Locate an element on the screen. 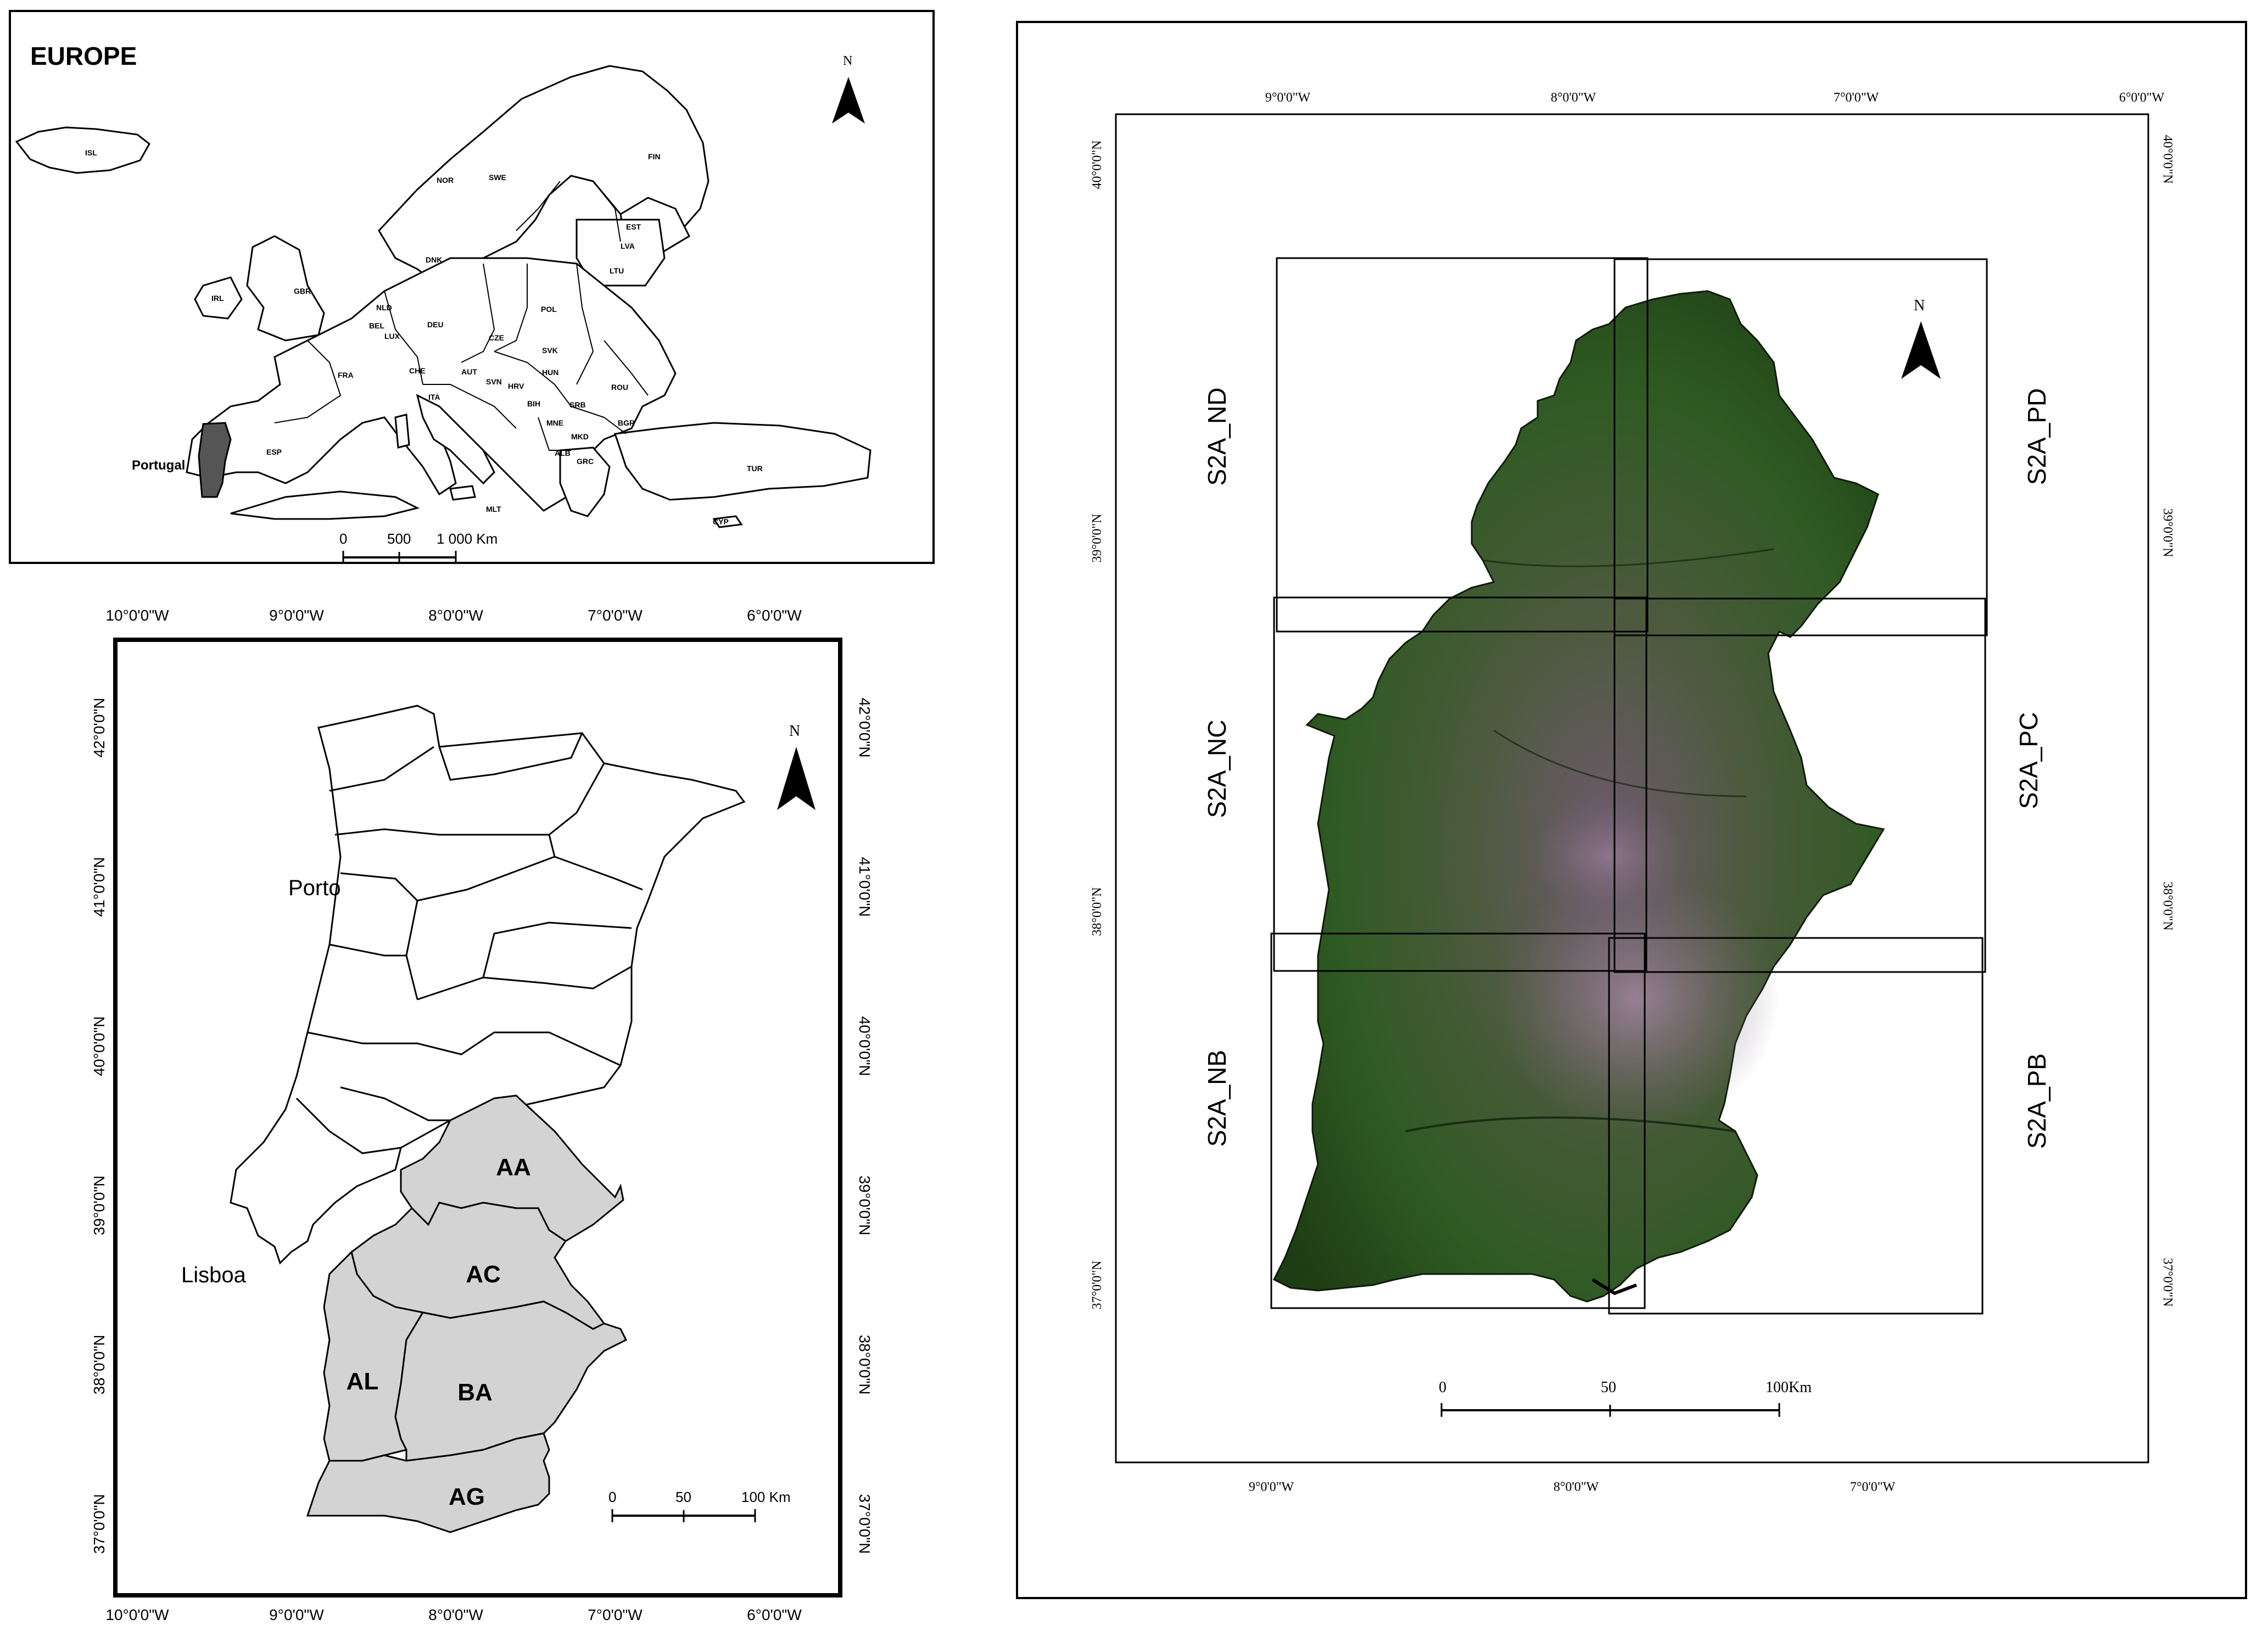  country-code: NLD is located at coordinates (384, 308).